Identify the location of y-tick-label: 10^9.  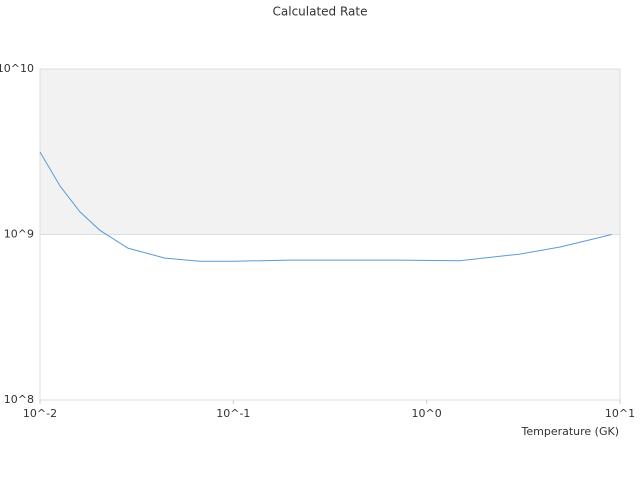
(19, 234).